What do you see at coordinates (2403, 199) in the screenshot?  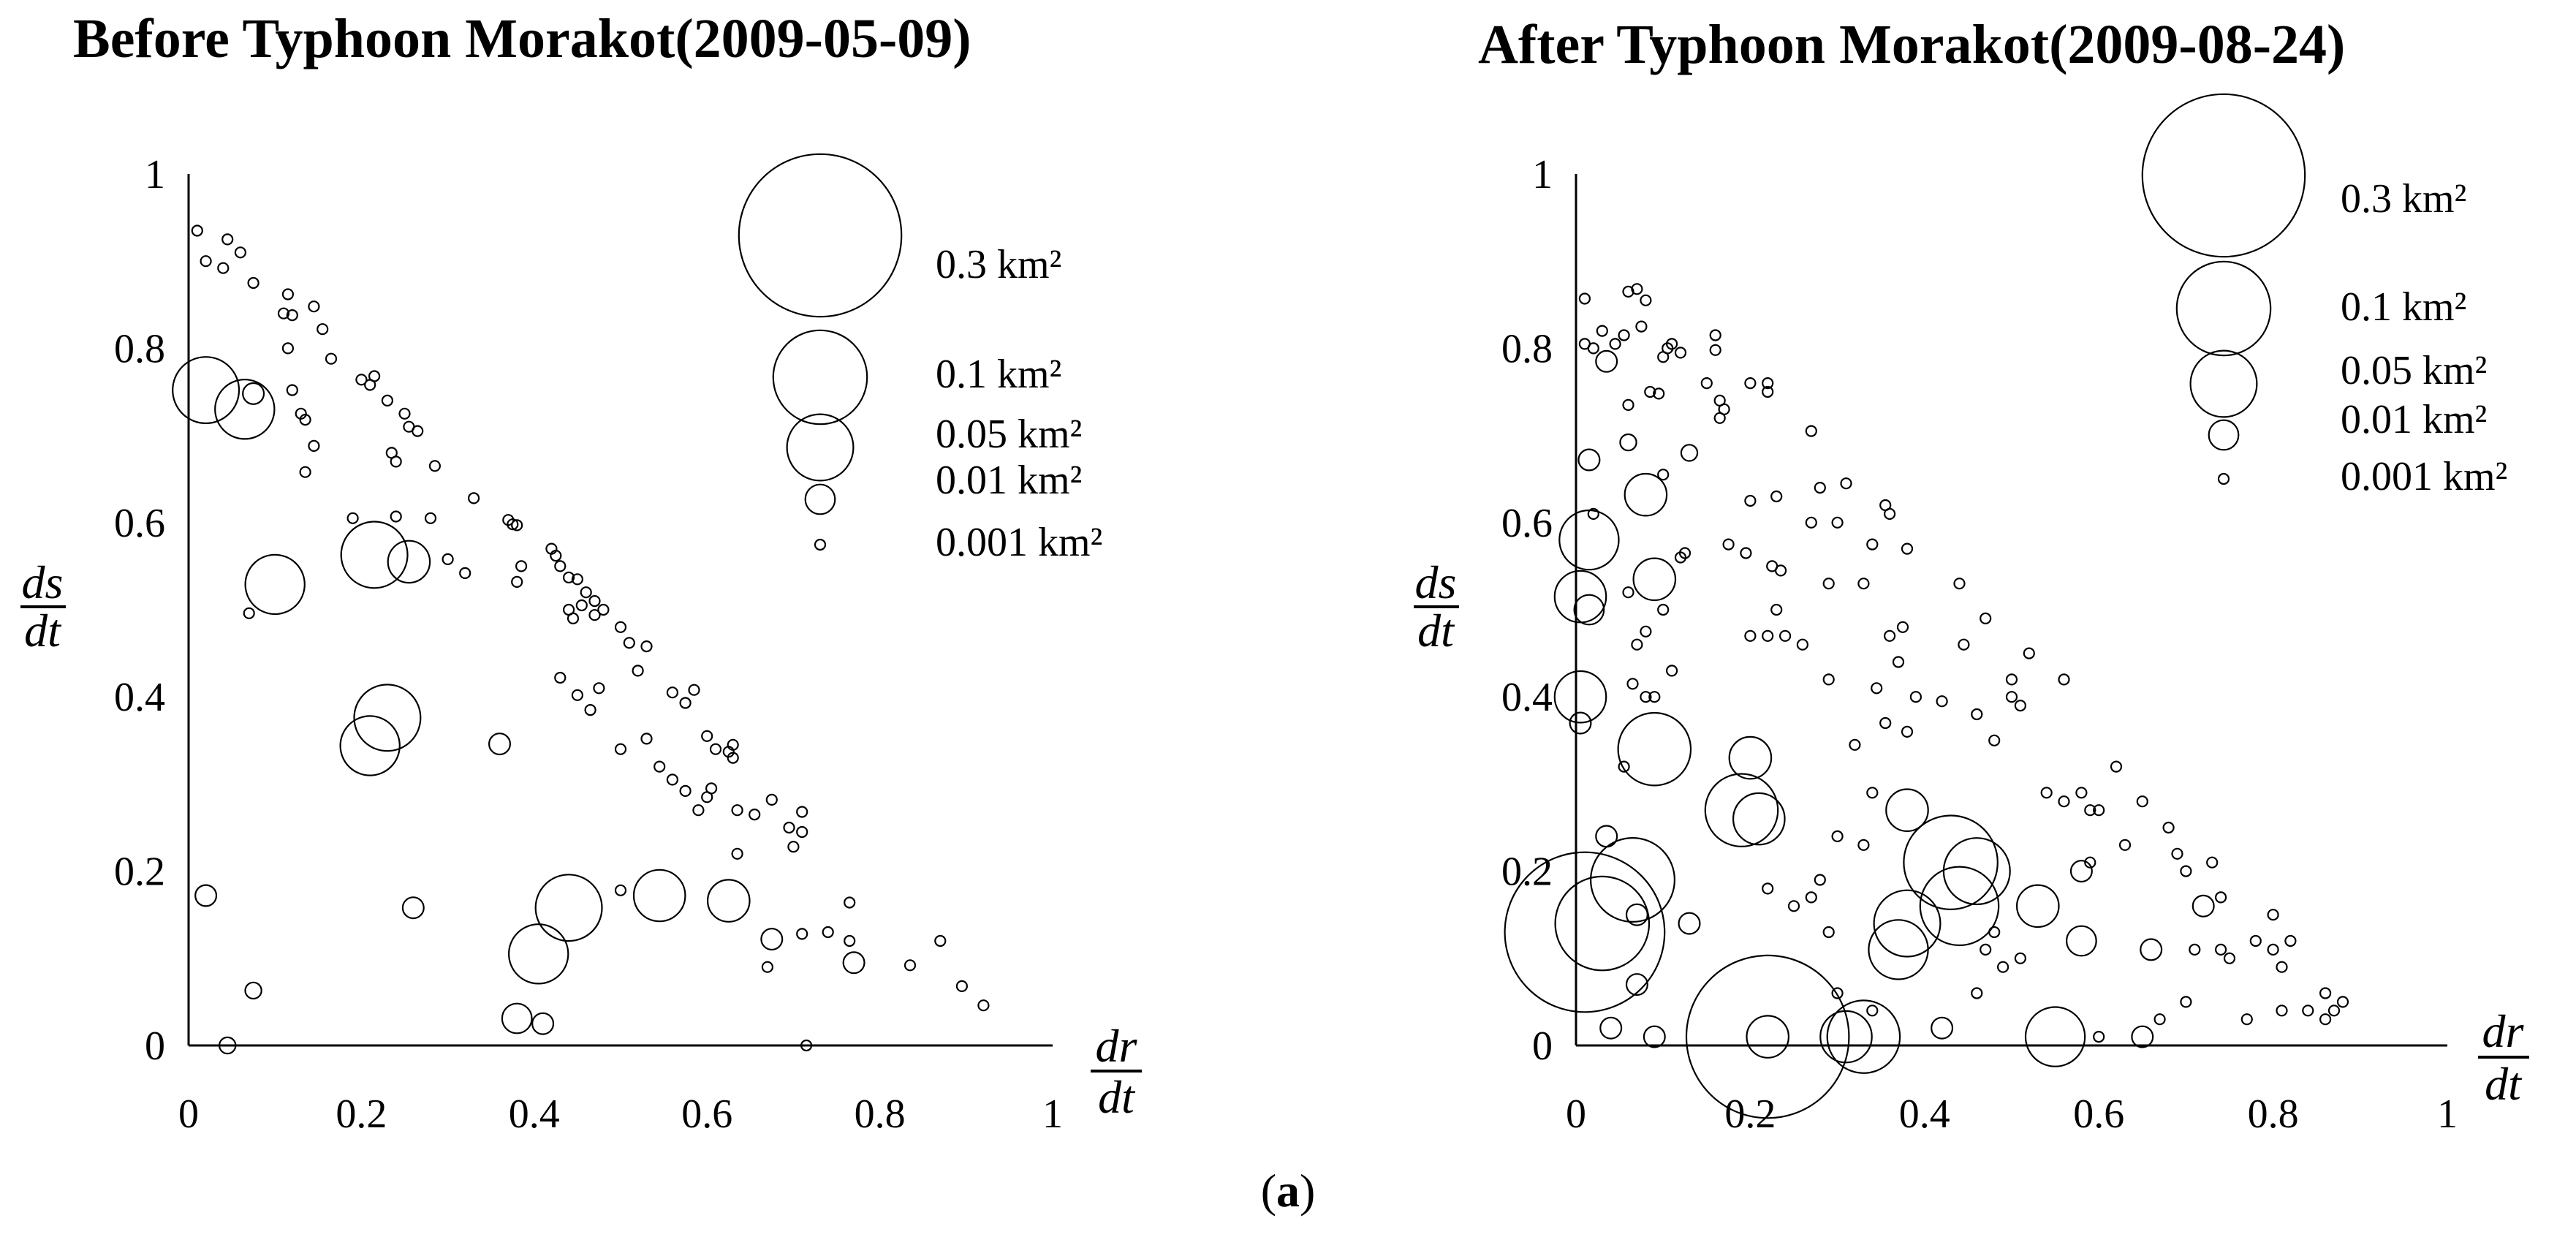 I see `legend-label: 0.3 km²` at bounding box center [2403, 199].